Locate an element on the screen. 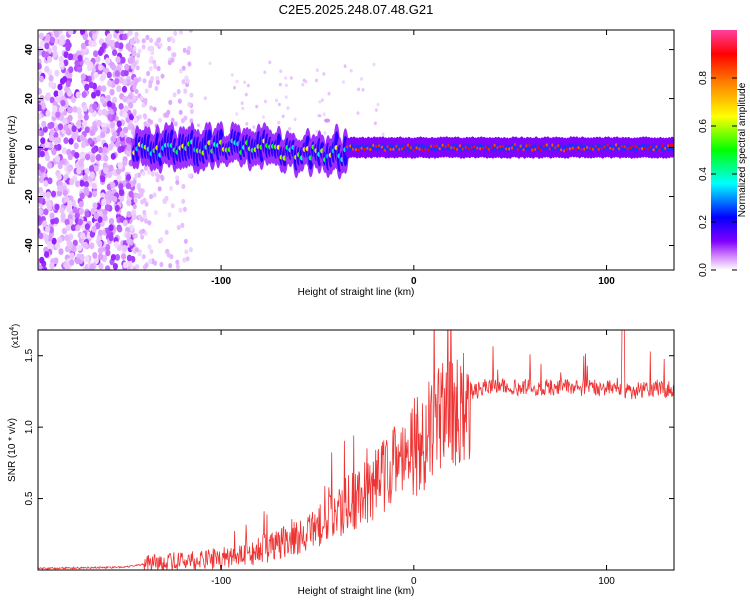 The height and width of the screenshot is (600, 750). heatmap-ytick-label: 20 is located at coordinates (29, 99).